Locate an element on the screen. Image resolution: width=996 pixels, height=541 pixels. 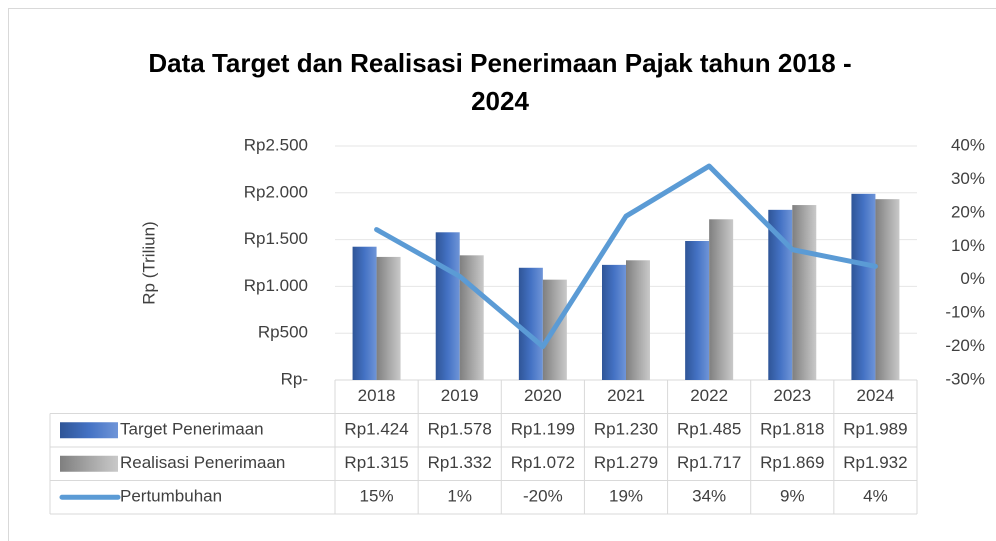
x-tick-label: 2022 is located at coordinates (709, 395).